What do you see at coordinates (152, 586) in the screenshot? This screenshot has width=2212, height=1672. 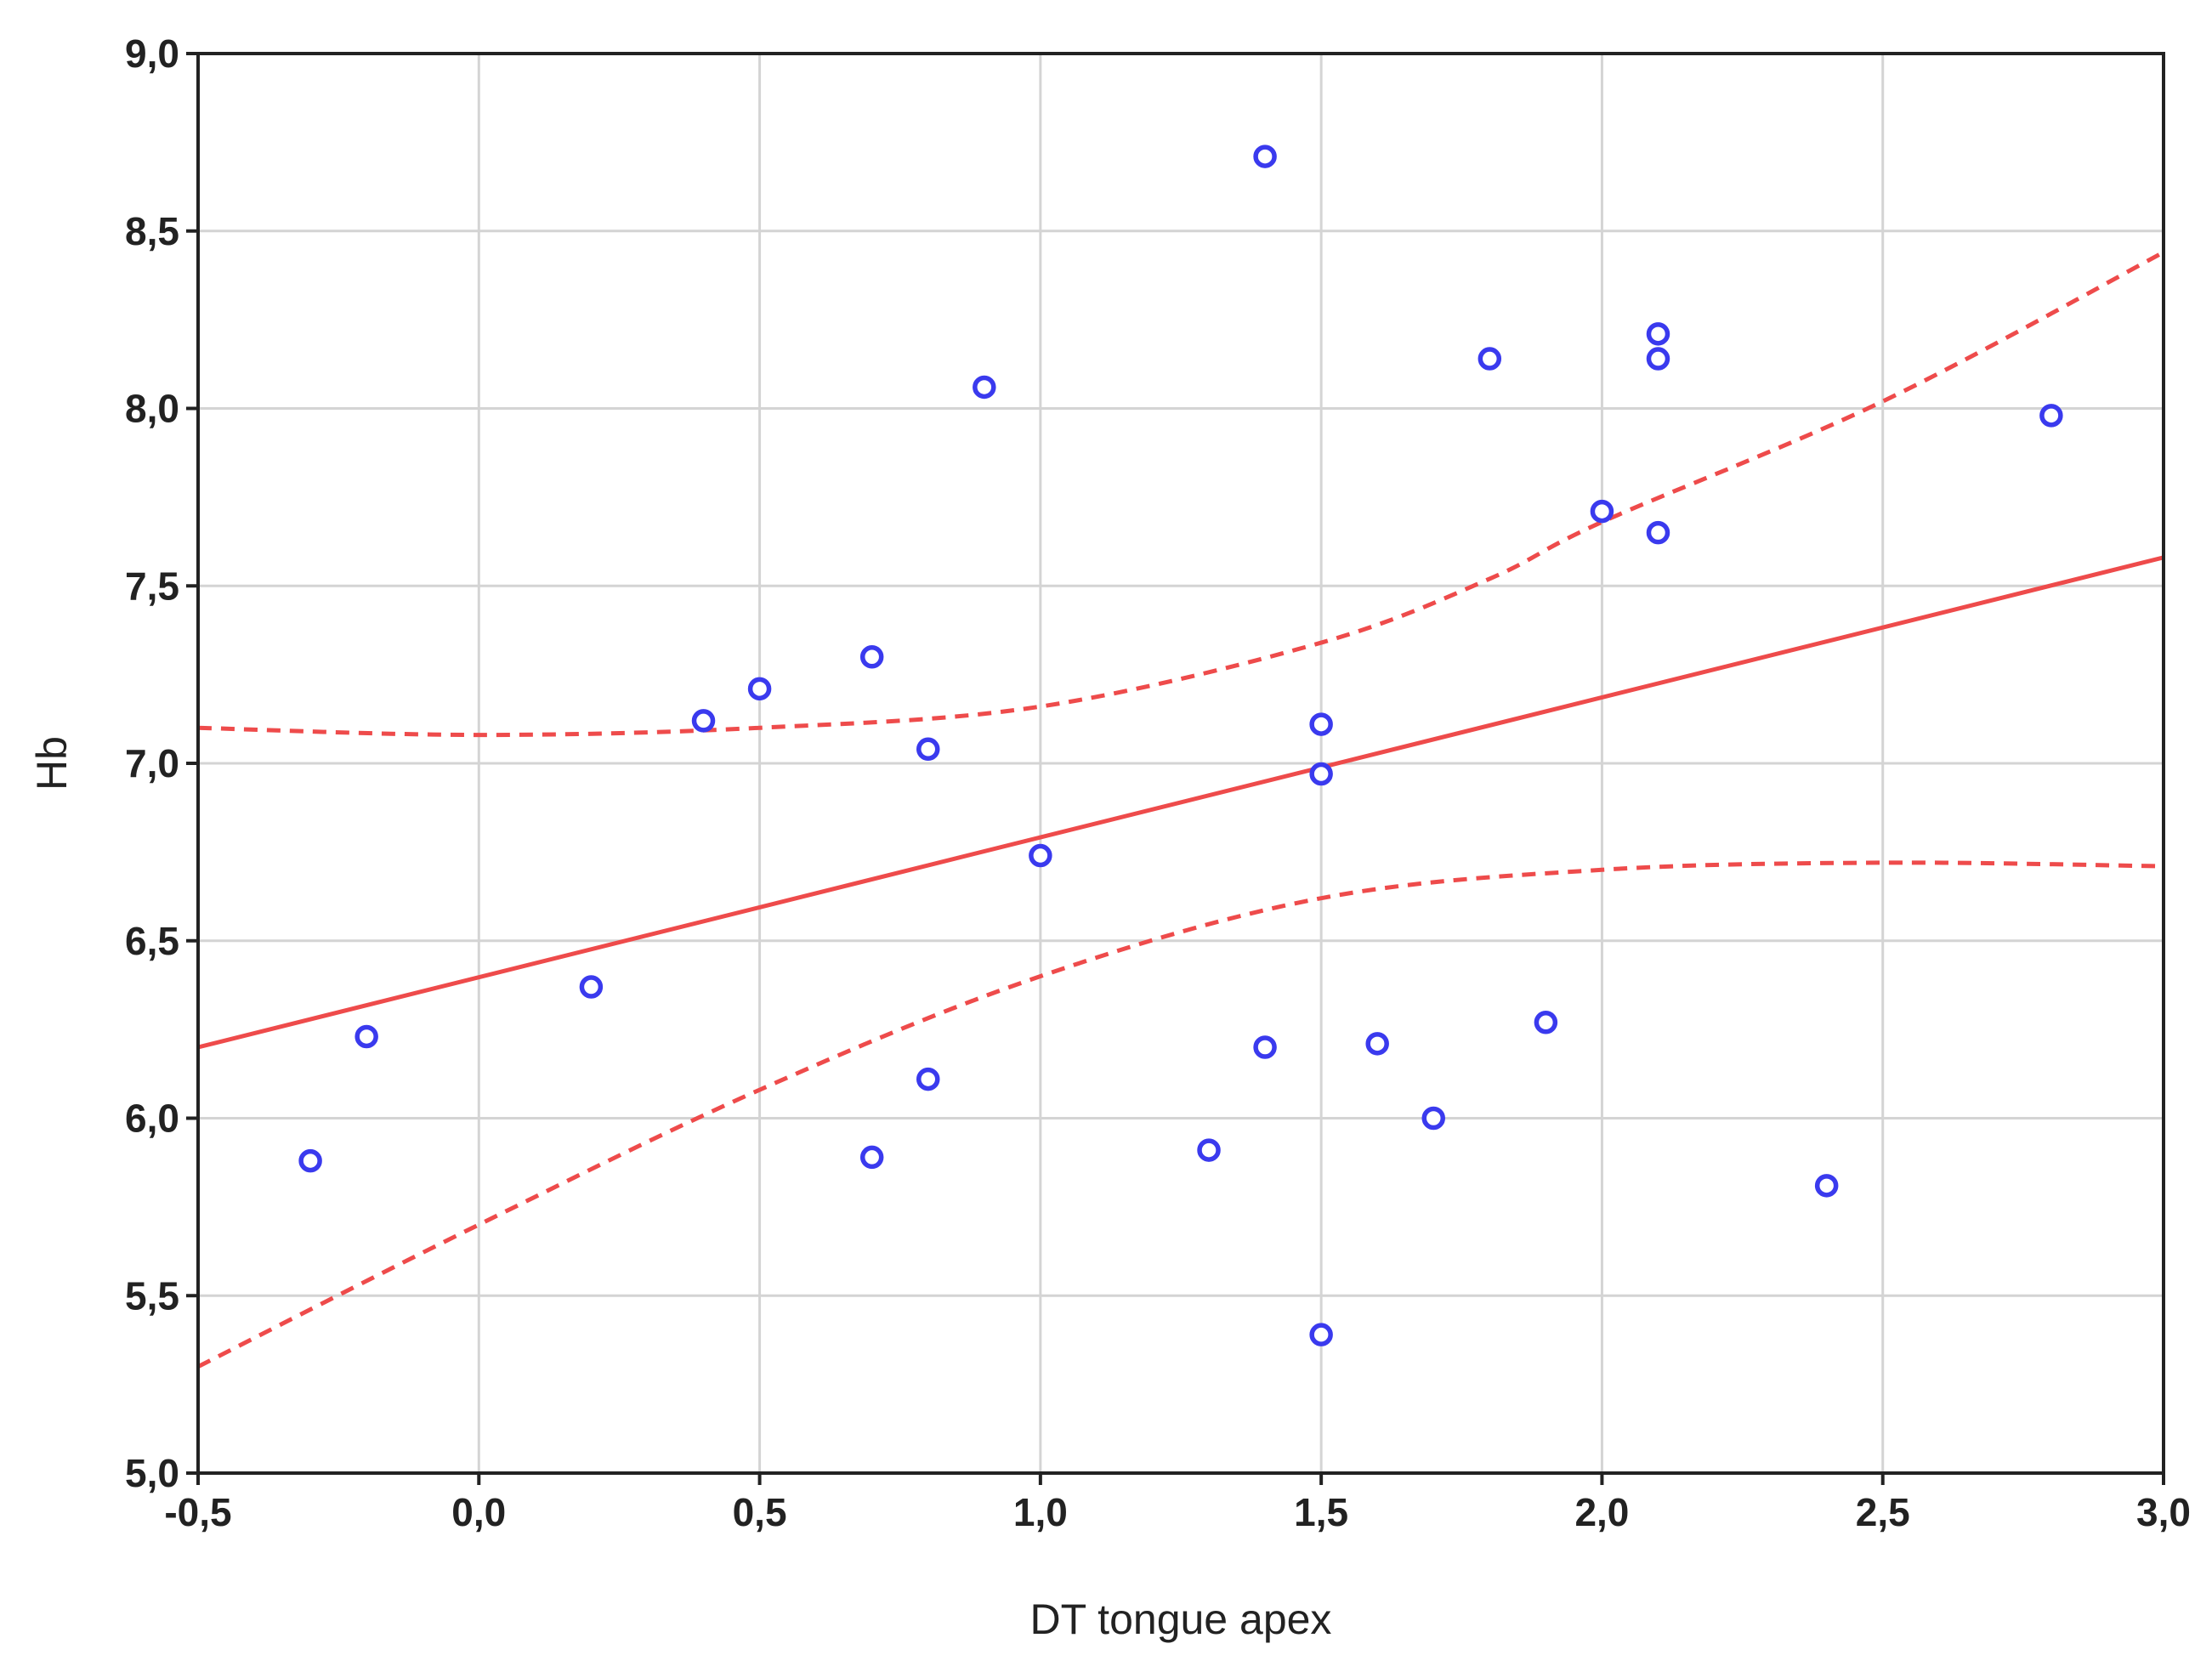 I see `y-tick-label: 7,5` at bounding box center [152, 586].